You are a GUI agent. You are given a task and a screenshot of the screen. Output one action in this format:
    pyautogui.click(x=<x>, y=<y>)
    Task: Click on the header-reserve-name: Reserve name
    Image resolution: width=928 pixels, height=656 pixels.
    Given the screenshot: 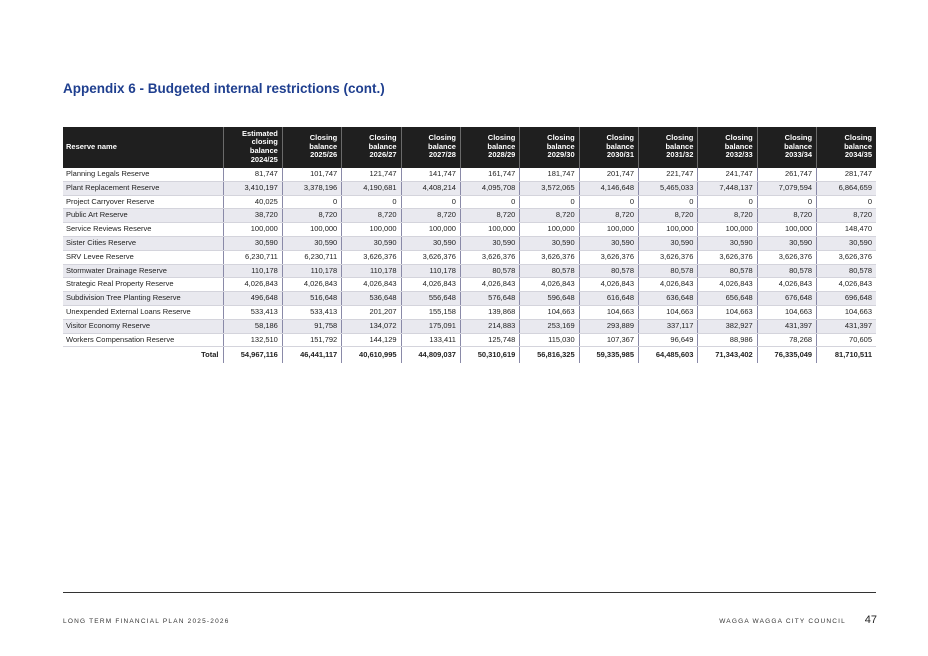 What is the action you would take?
    pyautogui.click(x=143, y=147)
    